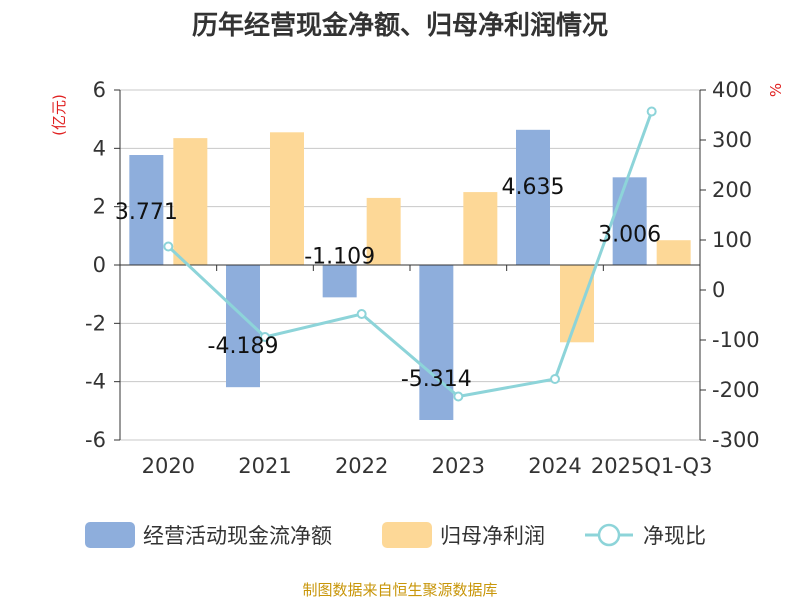 Image resolution: width=800 pixels, height=600 pixels. What do you see at coordinates (59, 115) in the screenshot?
I see `left-axis-unit: (亿元)` at bounding box center [59, 115].